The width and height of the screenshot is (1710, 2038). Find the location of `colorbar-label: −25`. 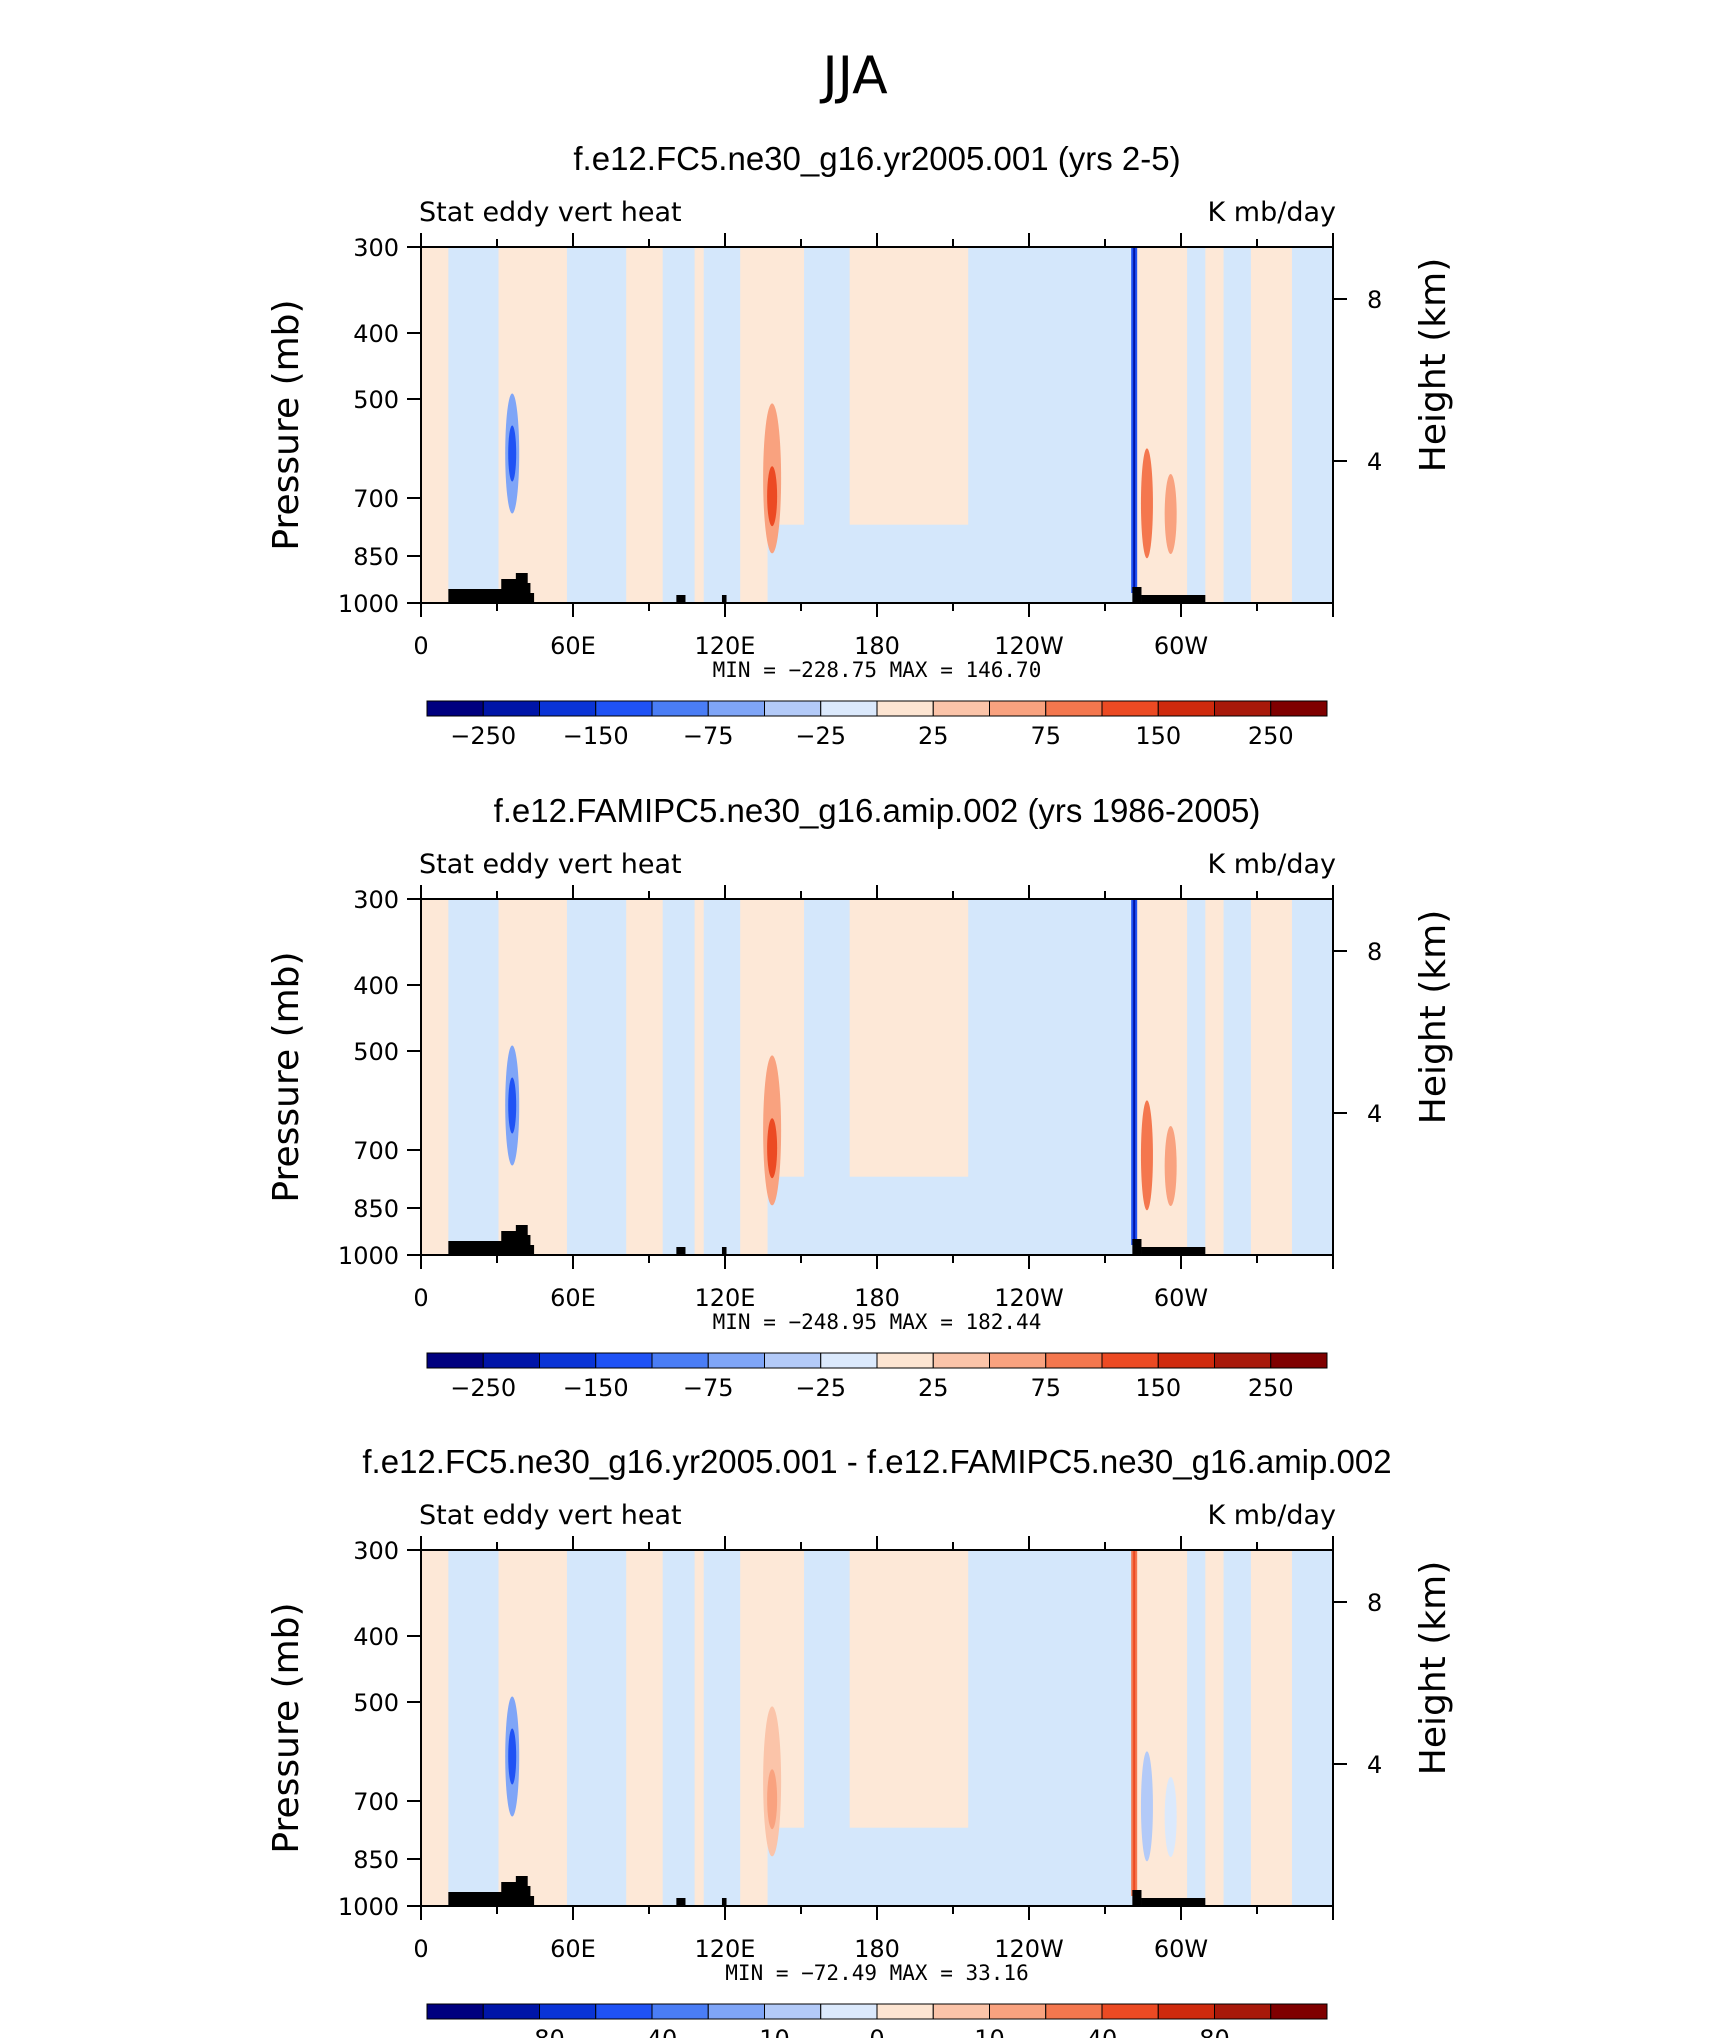

colorbar-label: −25 is located at coordinates (820, 736).